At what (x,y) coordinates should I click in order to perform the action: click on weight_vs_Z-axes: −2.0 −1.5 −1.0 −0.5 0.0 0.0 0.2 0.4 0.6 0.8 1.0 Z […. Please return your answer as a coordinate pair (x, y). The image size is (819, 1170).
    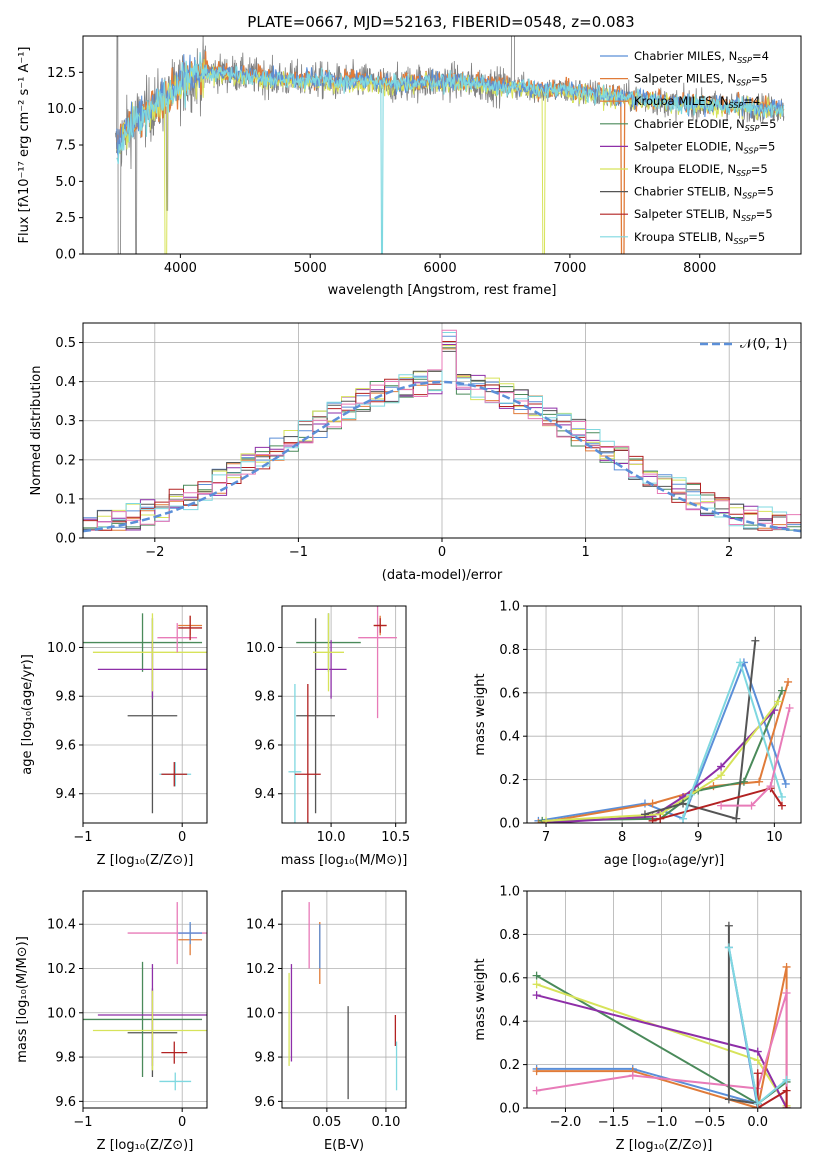
    Looking at the image, I should click on (637, 1019).